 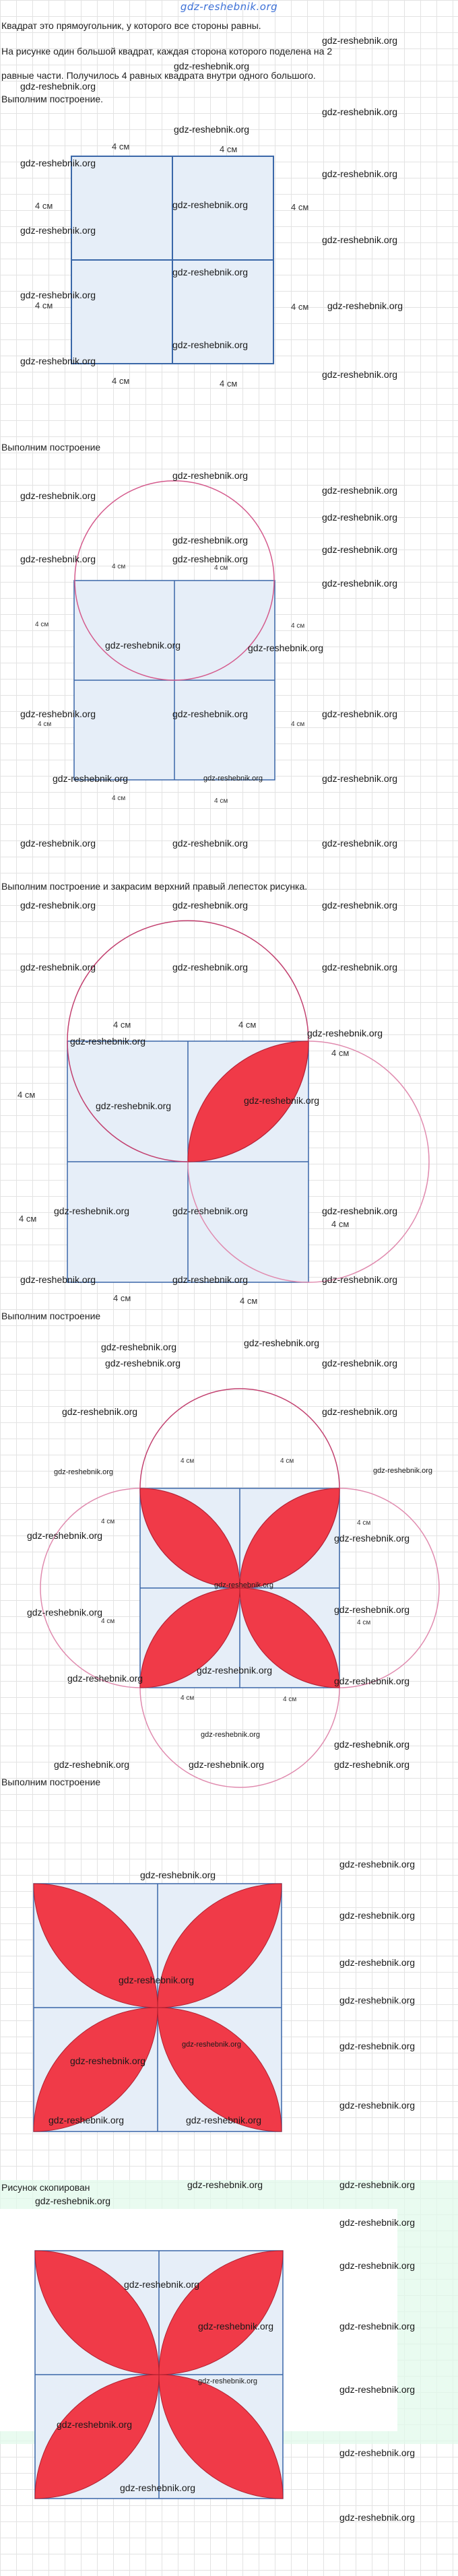 I want to click on step-5-heading: Выполним построение, so click(x=51, y=1782).